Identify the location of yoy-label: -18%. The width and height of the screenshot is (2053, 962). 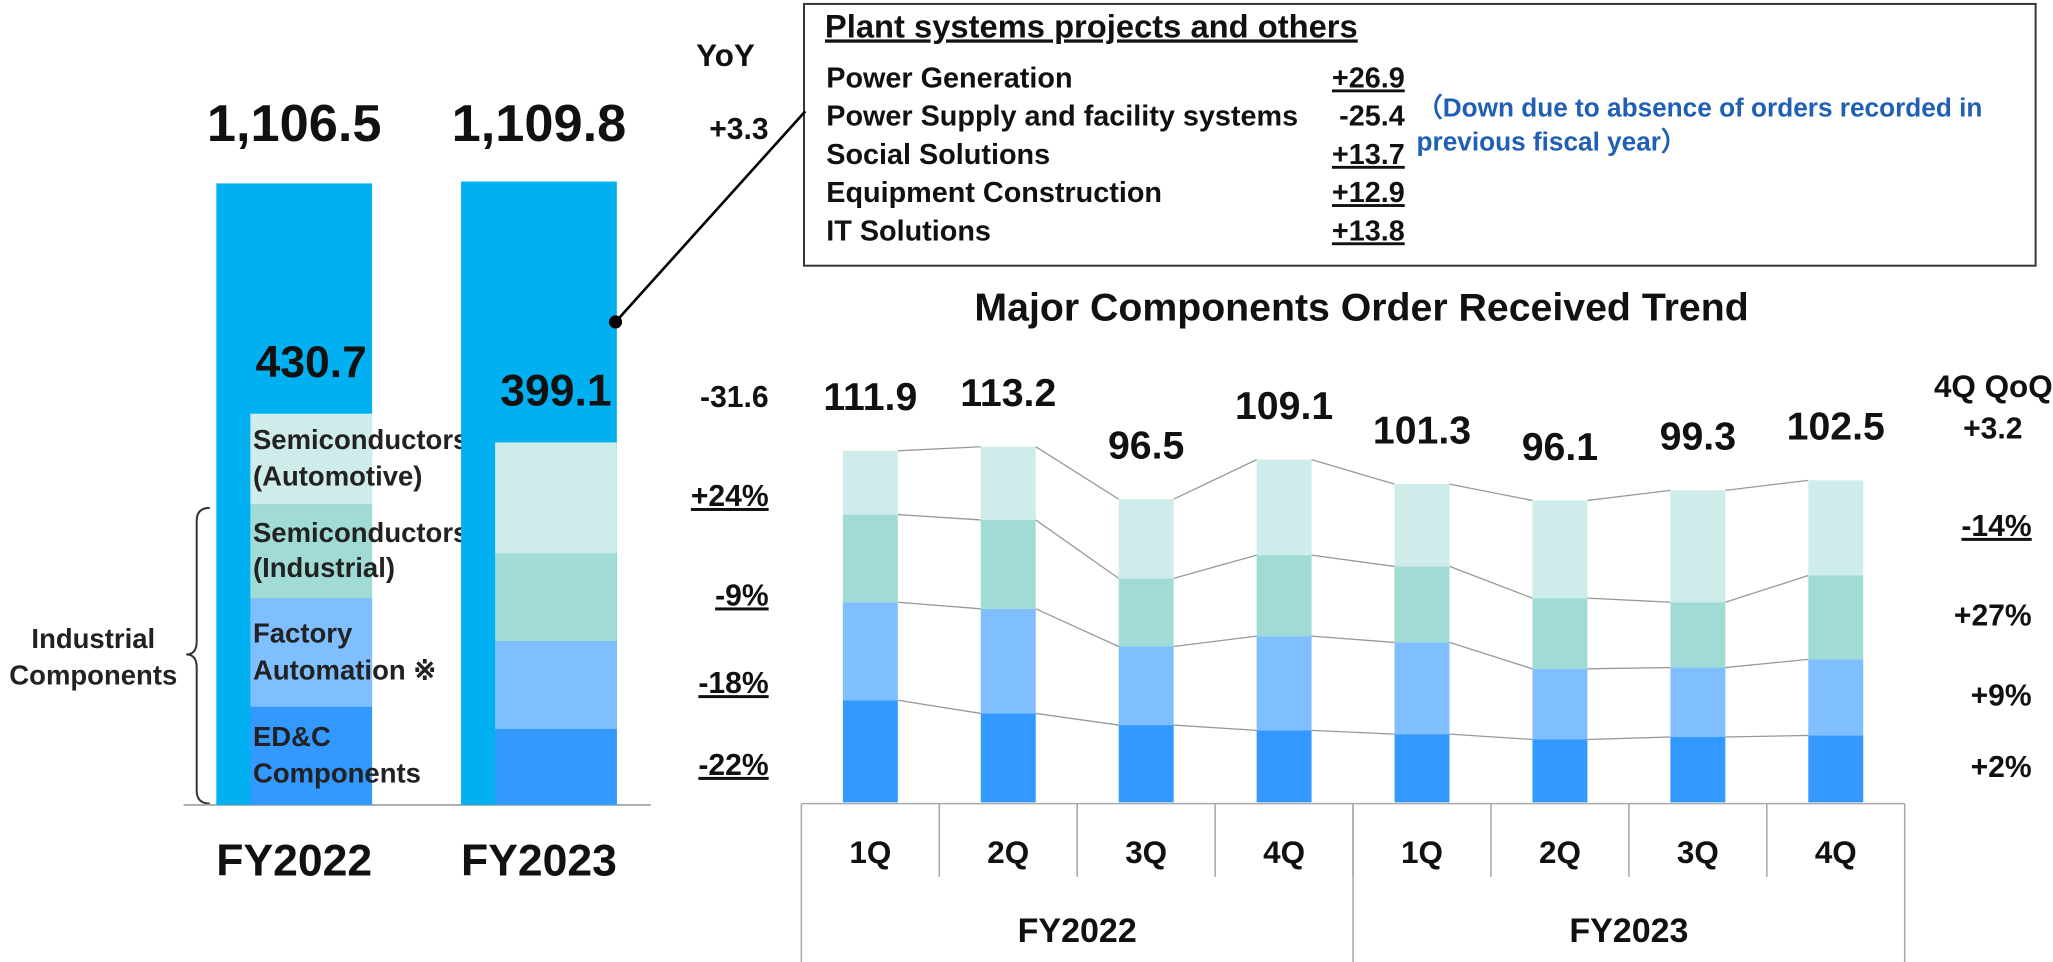
(733, 683).